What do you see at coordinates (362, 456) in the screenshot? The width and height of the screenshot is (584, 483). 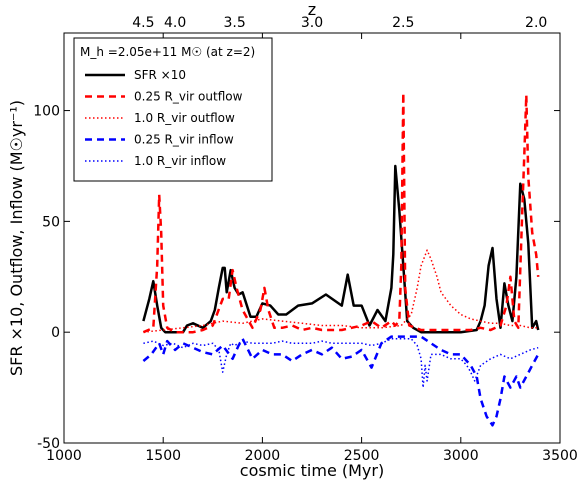 I see `x-tick-label: 2500` at bounding box center [362, 456].